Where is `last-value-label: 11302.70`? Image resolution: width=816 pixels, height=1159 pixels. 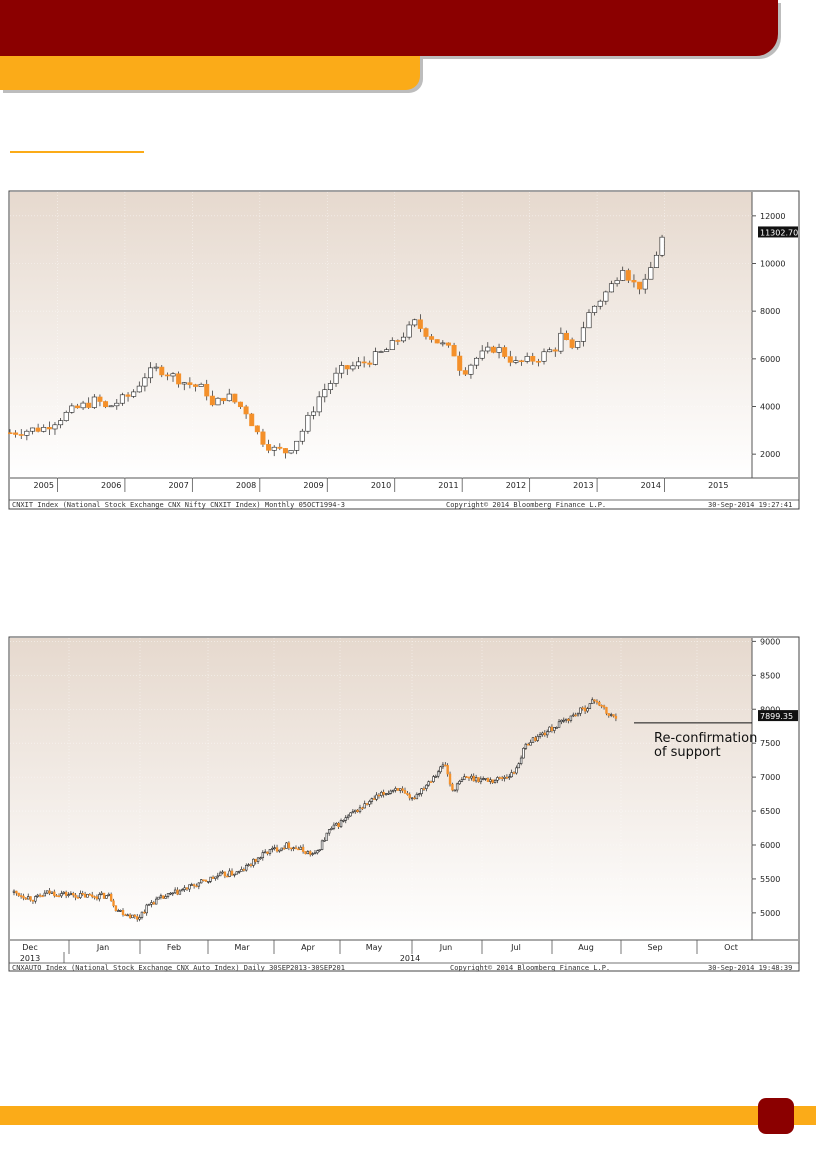 last-value-label: 11302.70 is located at coordinates (779, 232).